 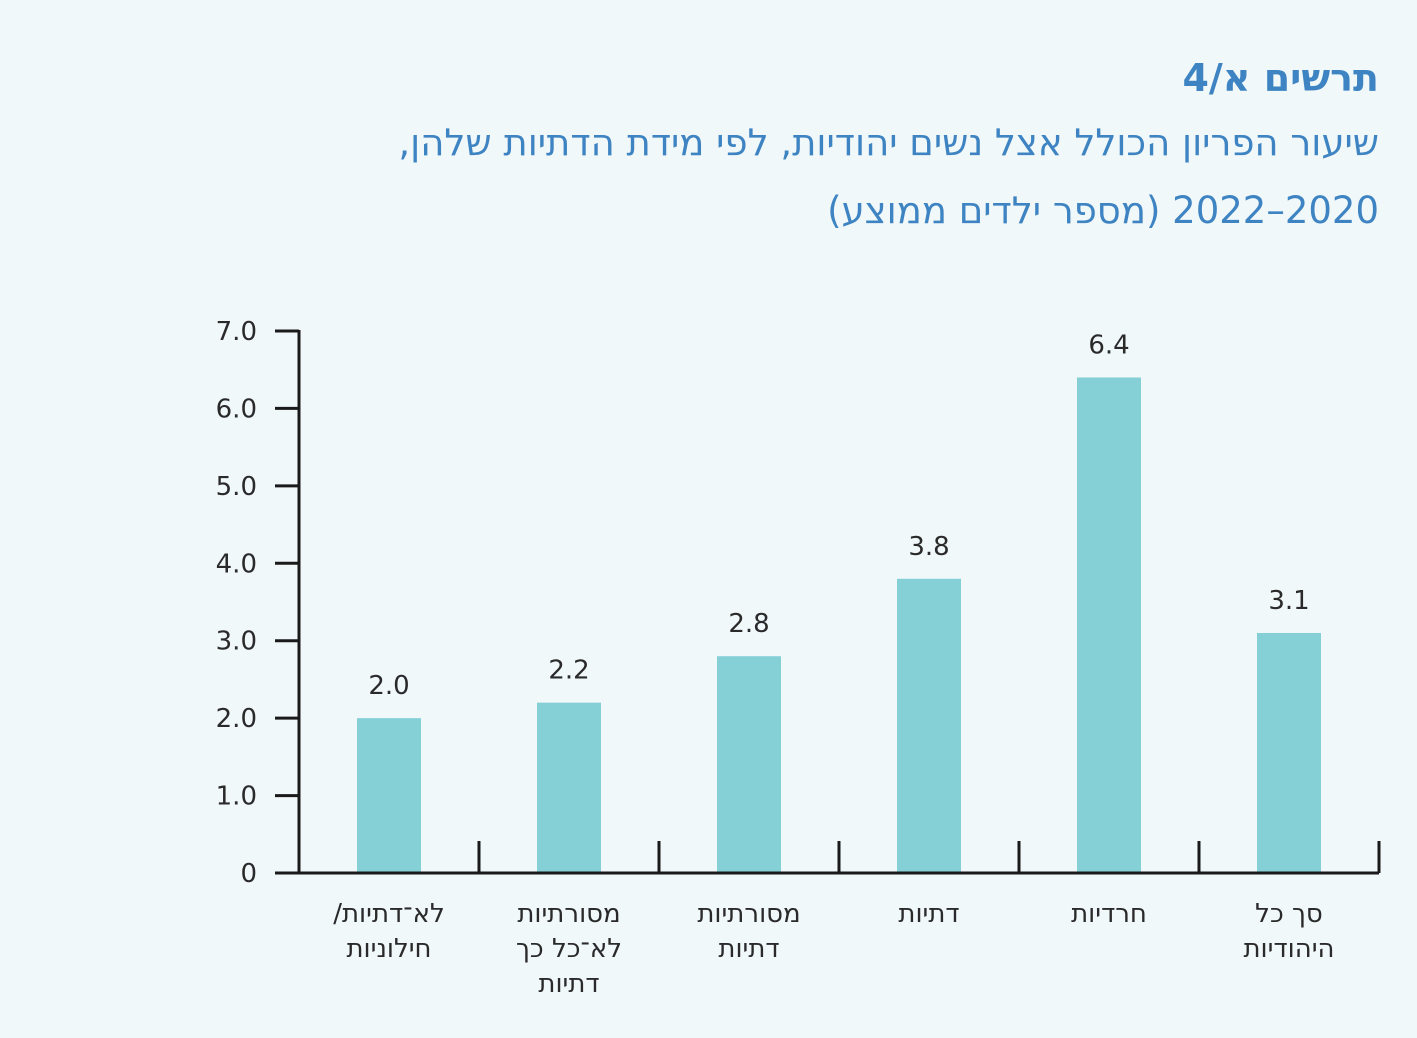 What do you see at coordinates (236, 409) in the screenshot?
I see `y-tick-label: 6.0` at bounding box center [236, 409].